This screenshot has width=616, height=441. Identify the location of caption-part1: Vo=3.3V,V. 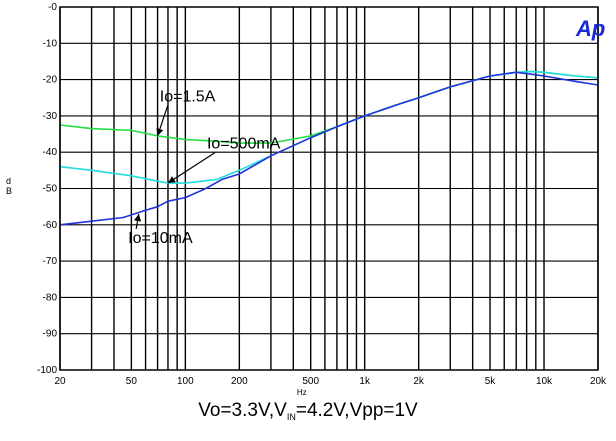
(242, 410).